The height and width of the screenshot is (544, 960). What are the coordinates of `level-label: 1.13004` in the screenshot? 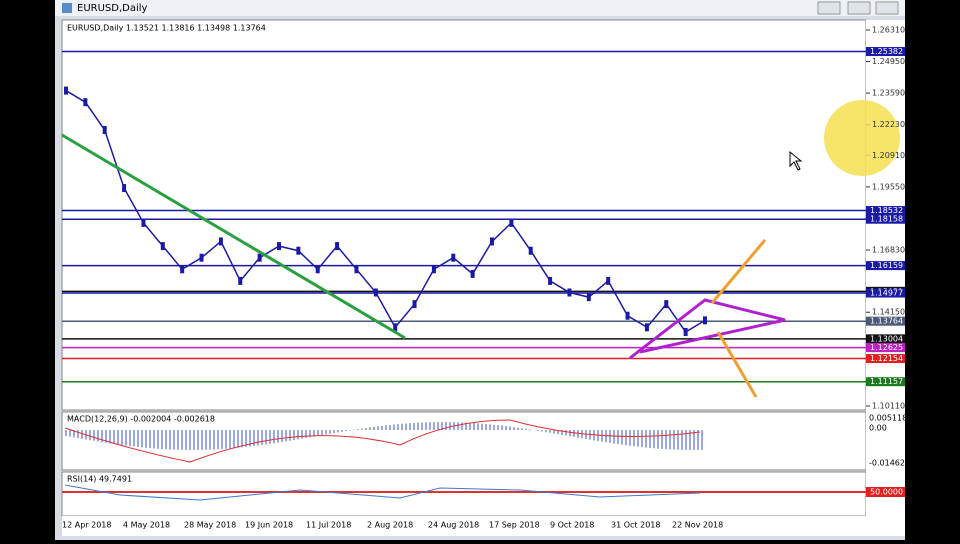 It's located at (886, 338).